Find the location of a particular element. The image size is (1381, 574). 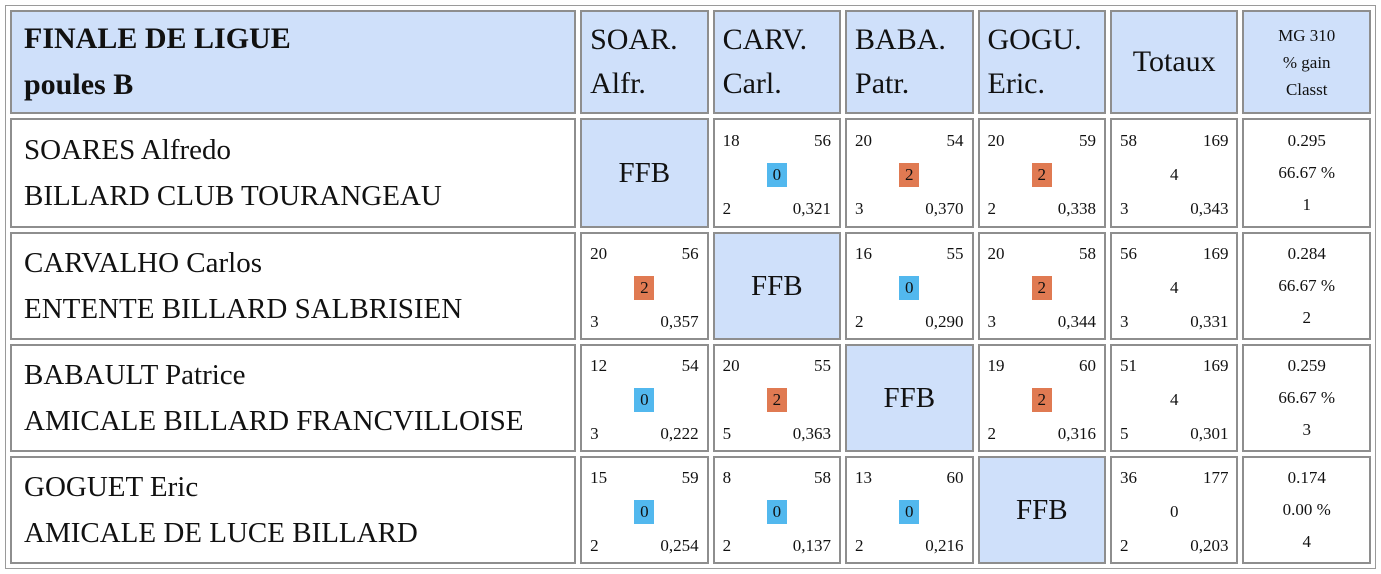

match-cell-content: 18 56 0 2 0,321 is located at coordinates (777, 173).